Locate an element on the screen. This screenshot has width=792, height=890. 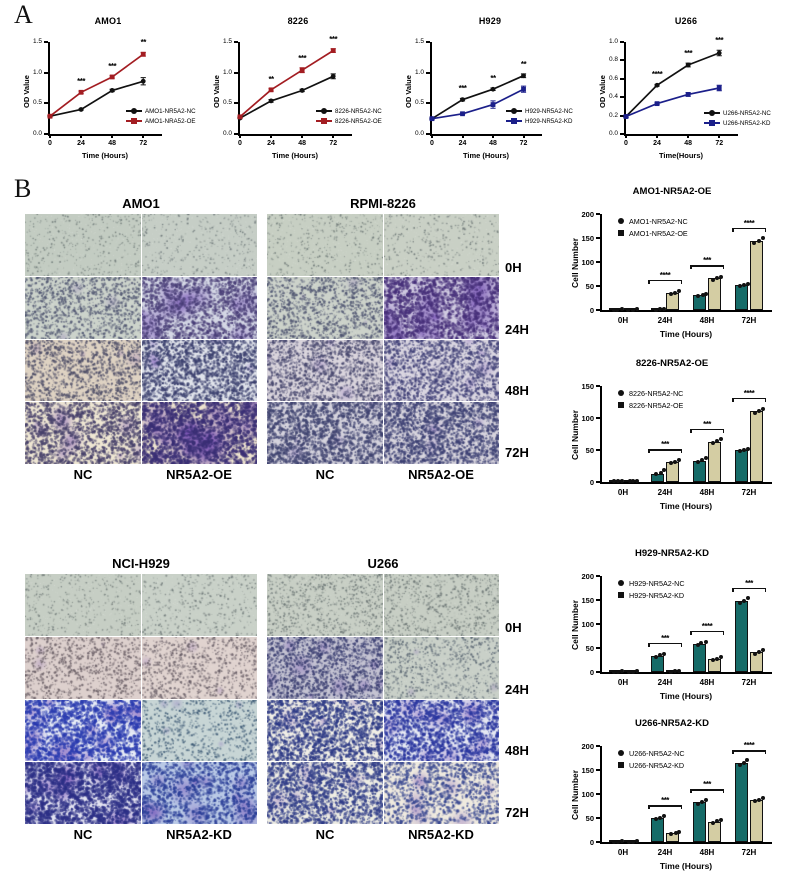
legend-label: H929-NR5A2-NC is located at coordinates (549, 111).